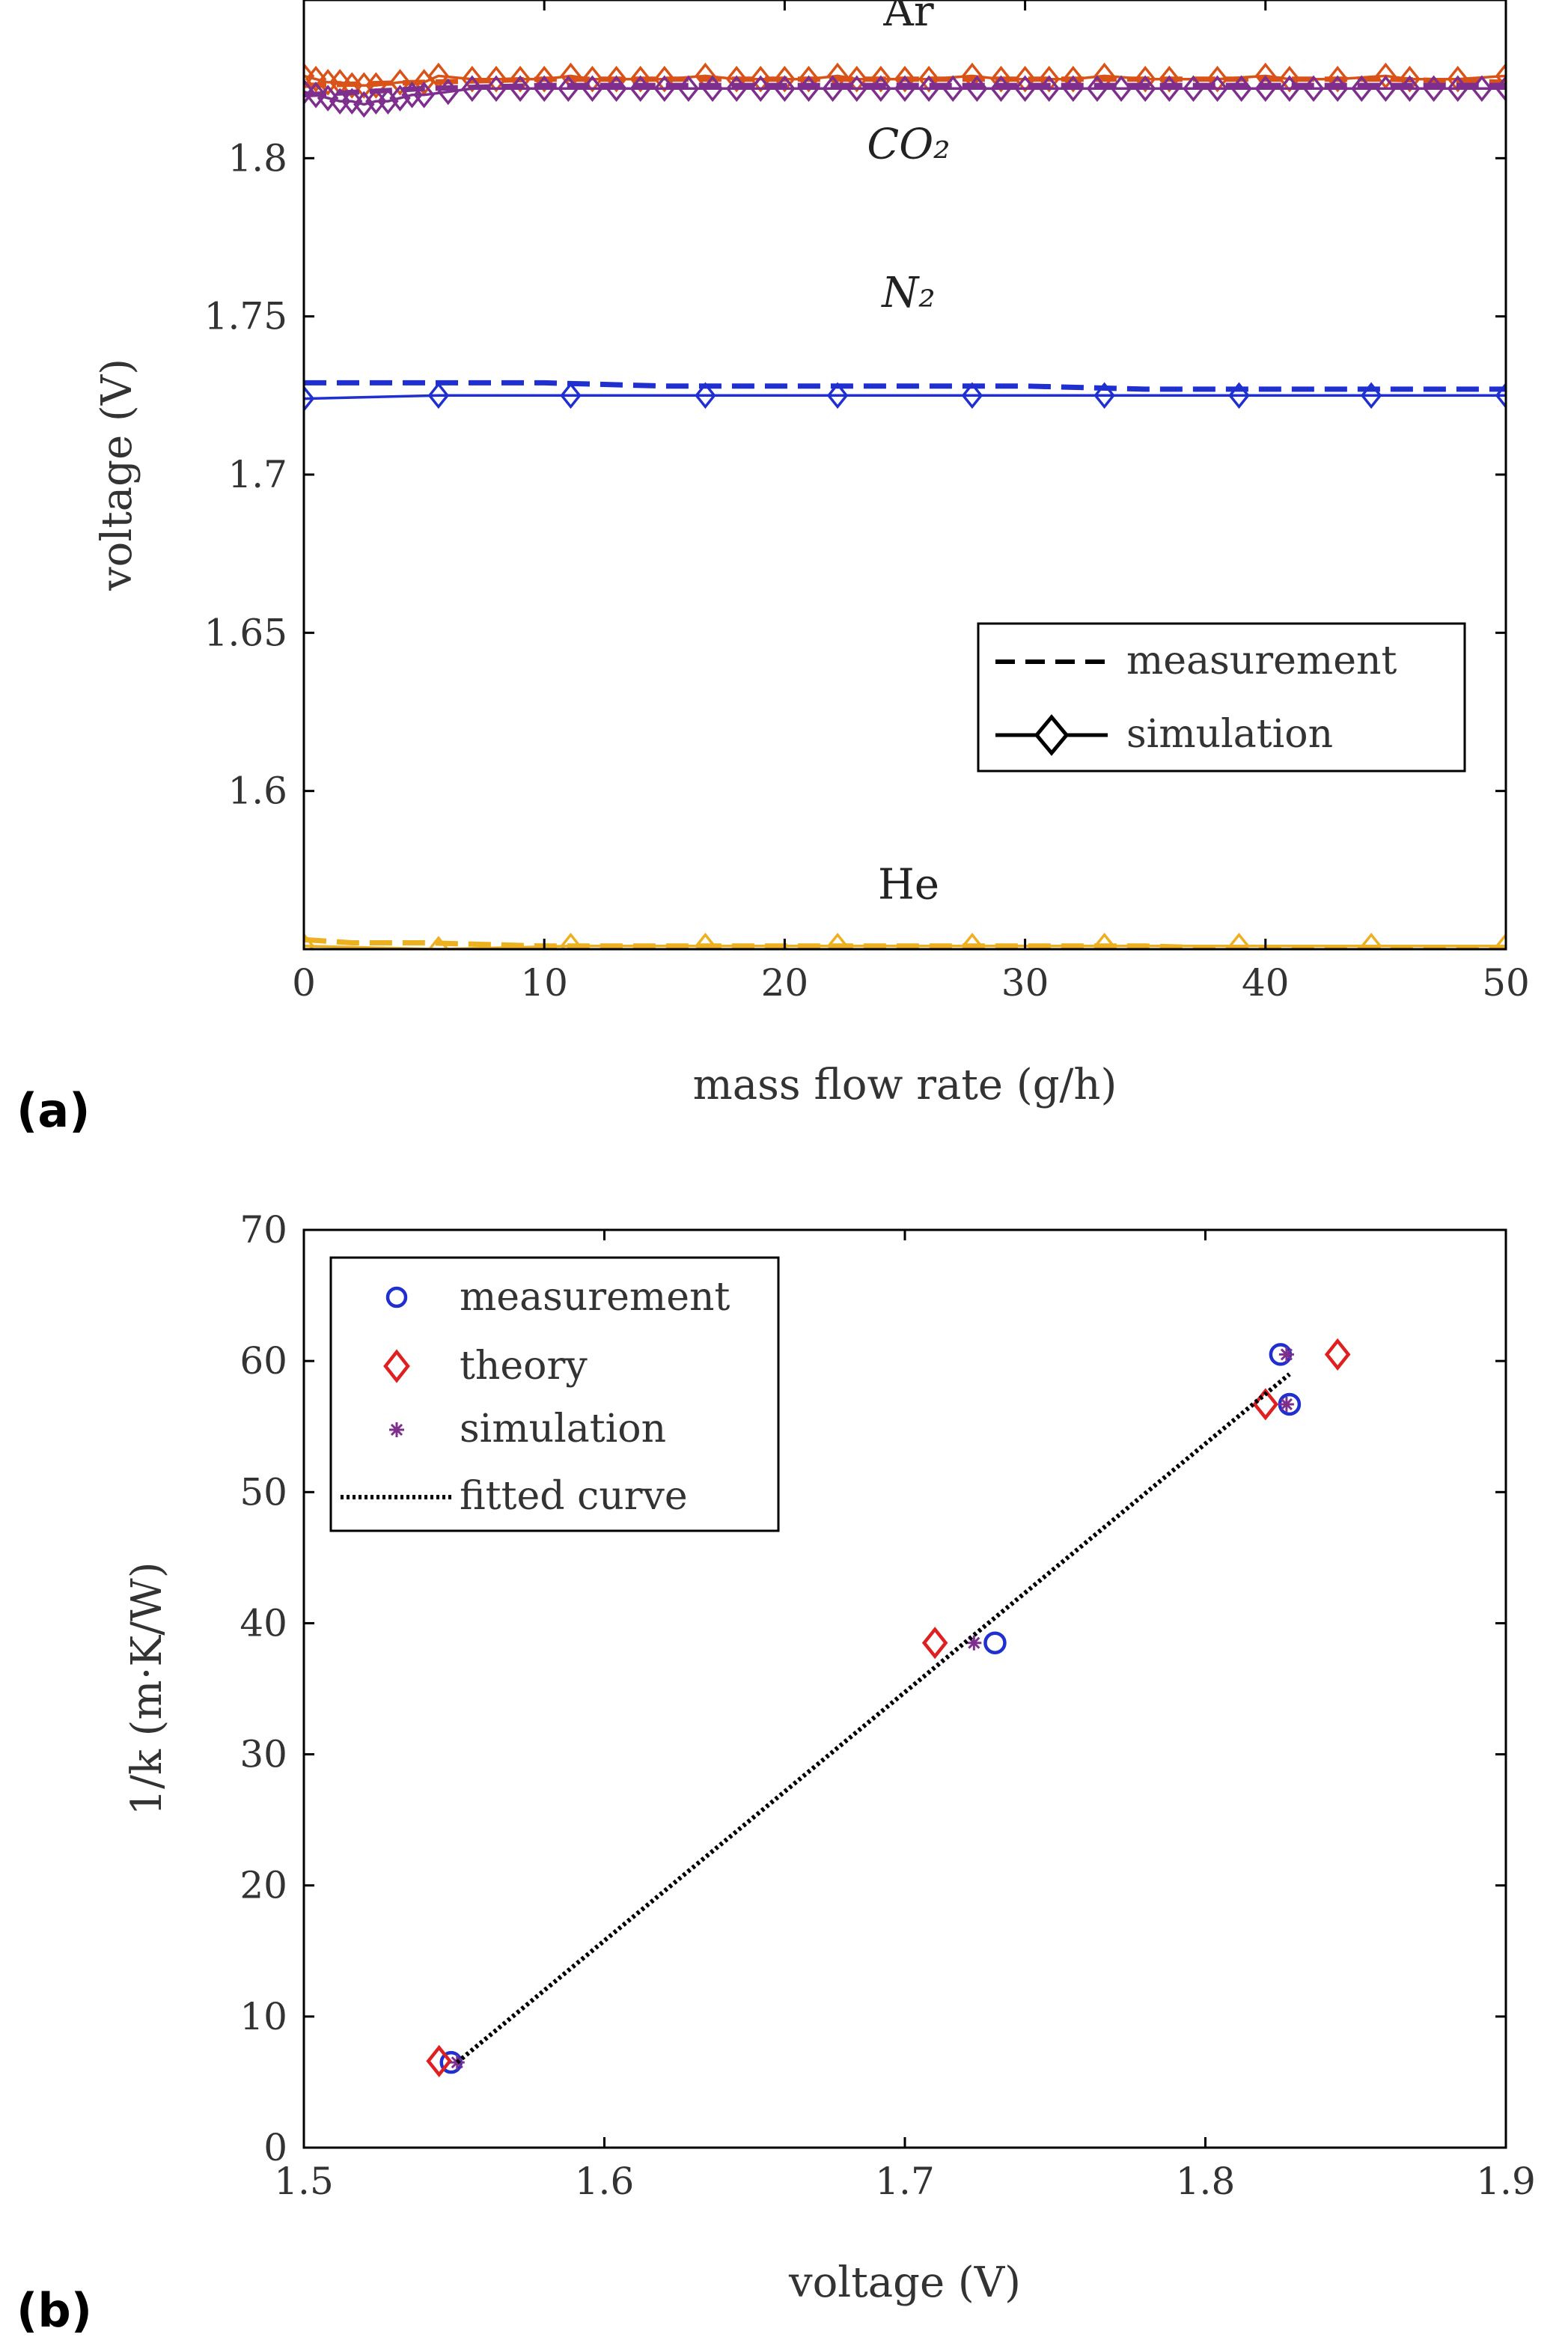 This screenshot has height=2349, width=1568. Describe the element at coordinates (257, 475) in the screenshot. I see `panel-a-y-tick-label: 1.7` at that location.